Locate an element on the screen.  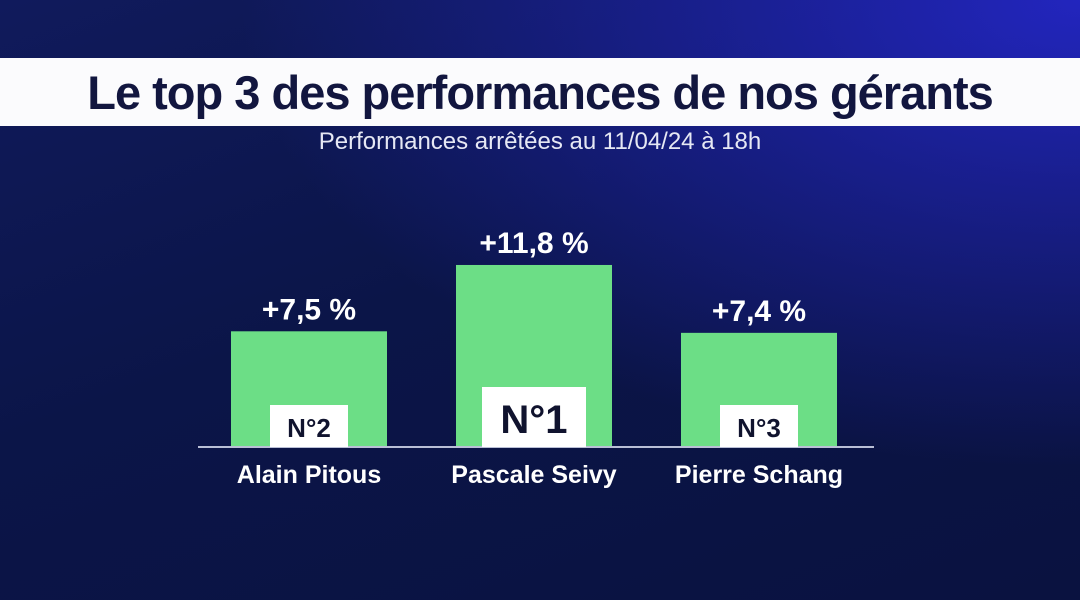
rank-badge-pascale-seivy is located at coordinates (534, 417).